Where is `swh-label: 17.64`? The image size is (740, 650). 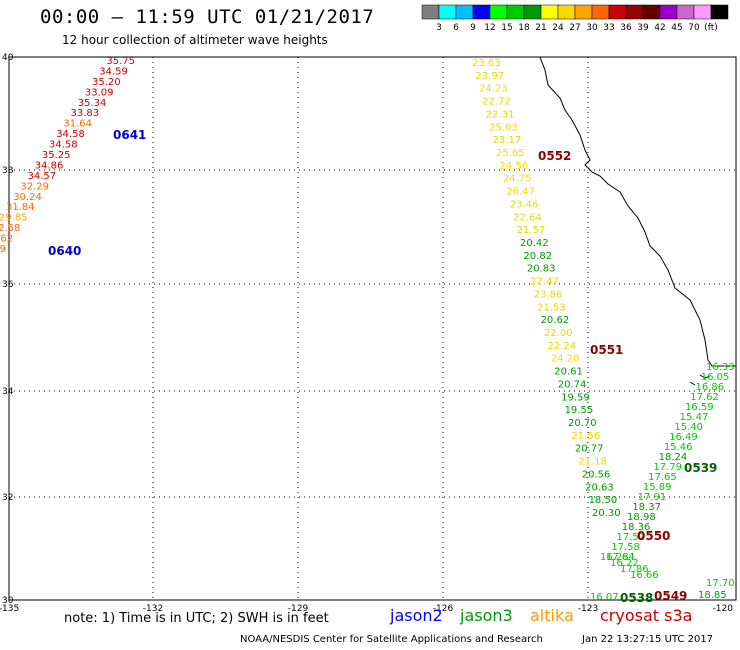
swh-label: 17.64 is located at coordinates (620, 557).